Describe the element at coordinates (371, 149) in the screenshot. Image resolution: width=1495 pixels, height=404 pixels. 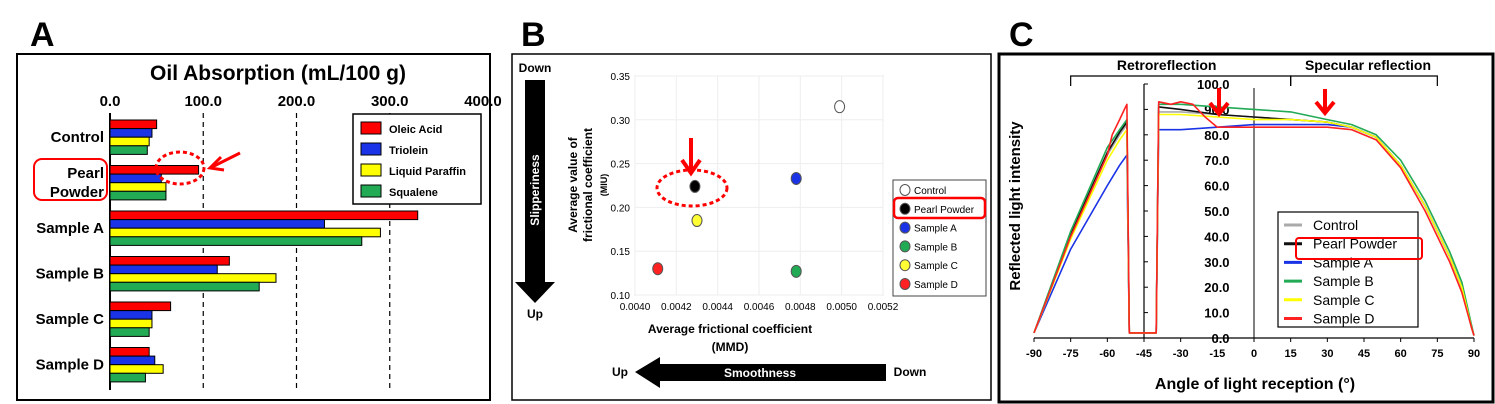
I see `legend-swatch-triolein` at that location.